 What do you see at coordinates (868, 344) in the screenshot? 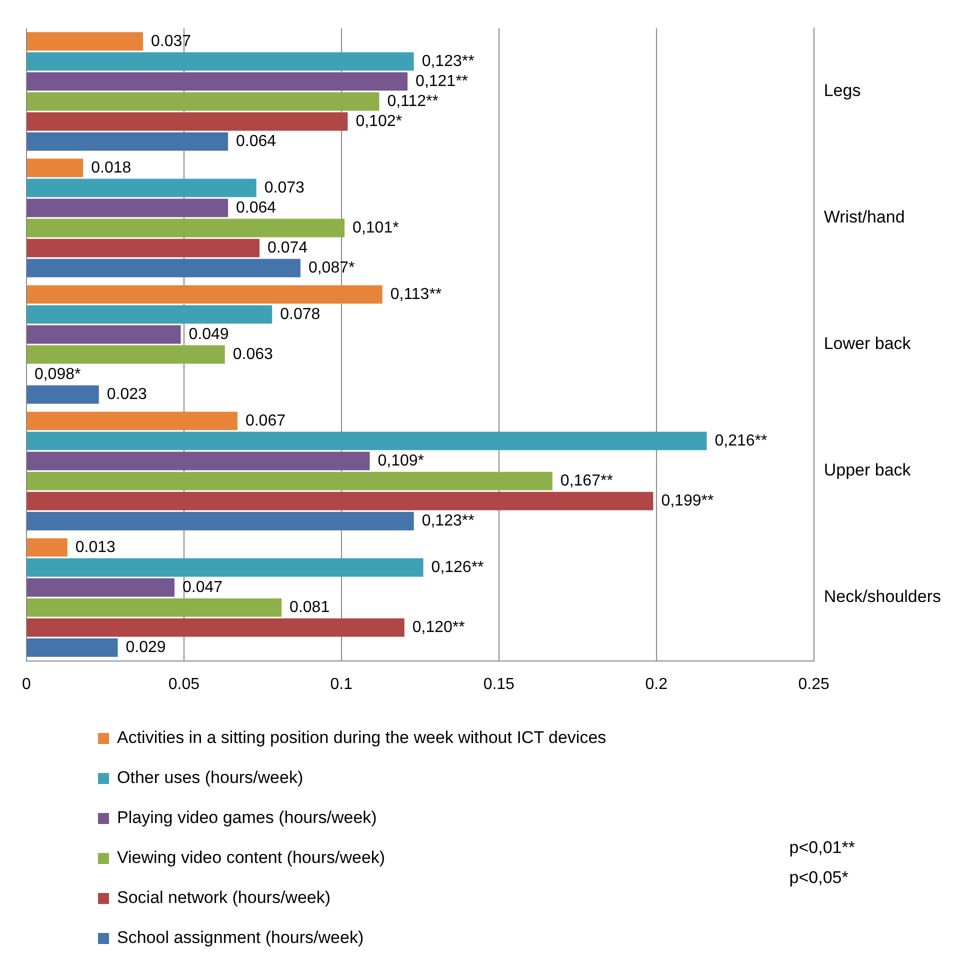
I see `y-tick-label: Lower back` at bounding box center [868, 344].